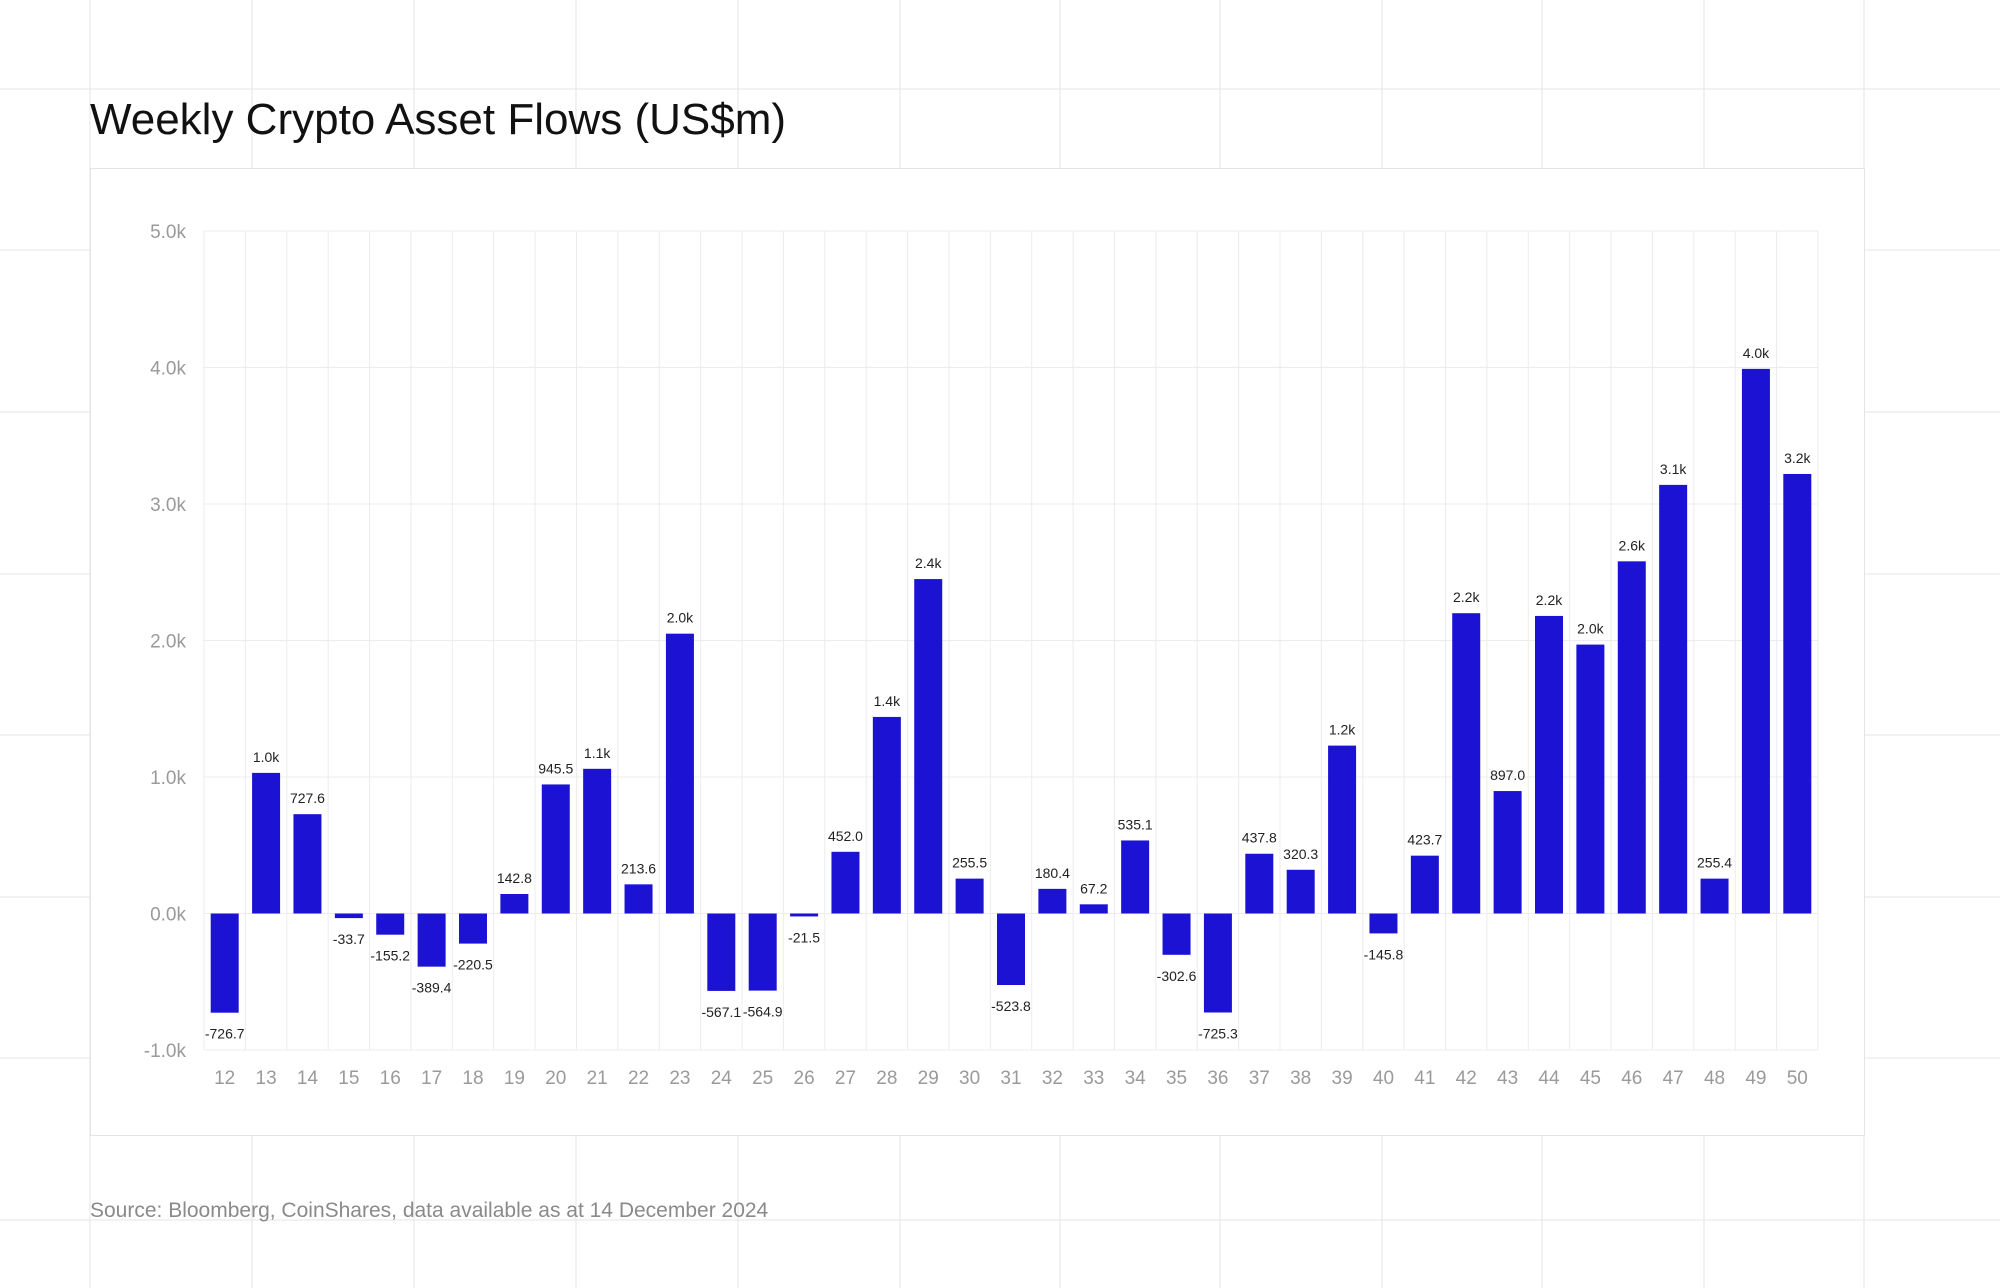 The width and height of the screenshot is (2000, 1288). I want to click on data-label: 320.3, so click(1300, 854).